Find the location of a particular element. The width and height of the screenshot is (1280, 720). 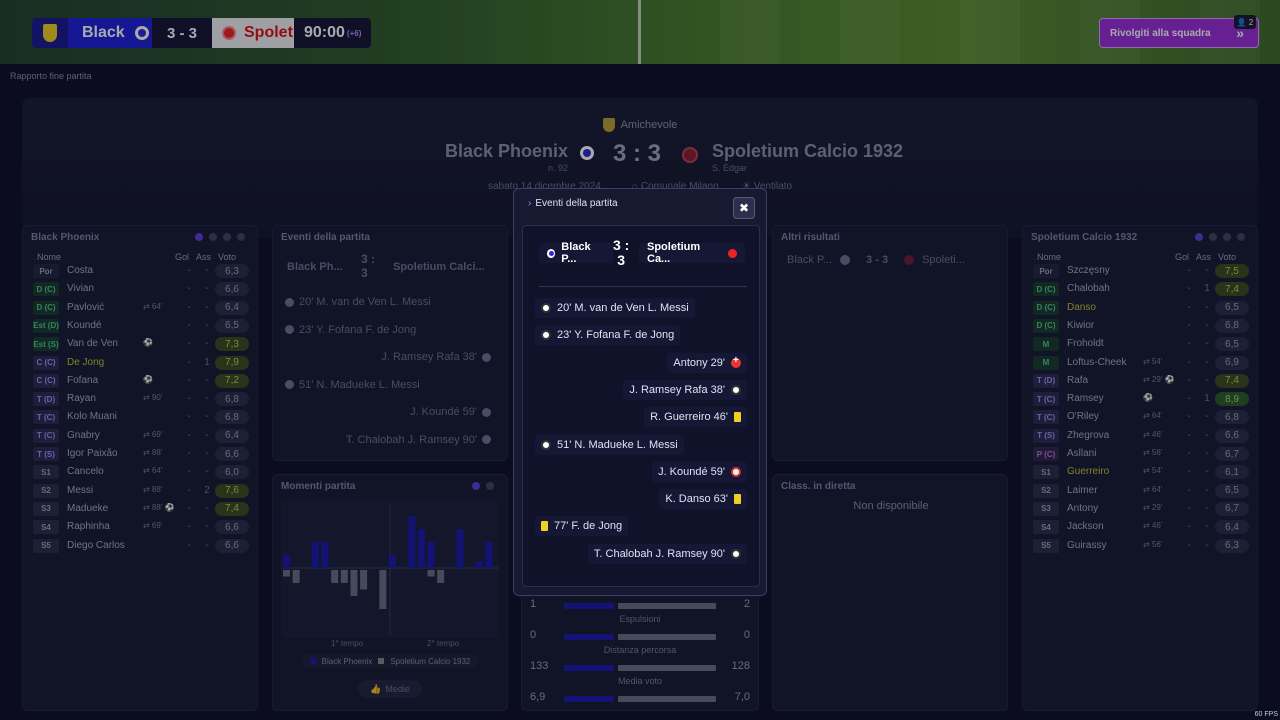

player-rating: 6,7 is located at coordinates (1232, 454).